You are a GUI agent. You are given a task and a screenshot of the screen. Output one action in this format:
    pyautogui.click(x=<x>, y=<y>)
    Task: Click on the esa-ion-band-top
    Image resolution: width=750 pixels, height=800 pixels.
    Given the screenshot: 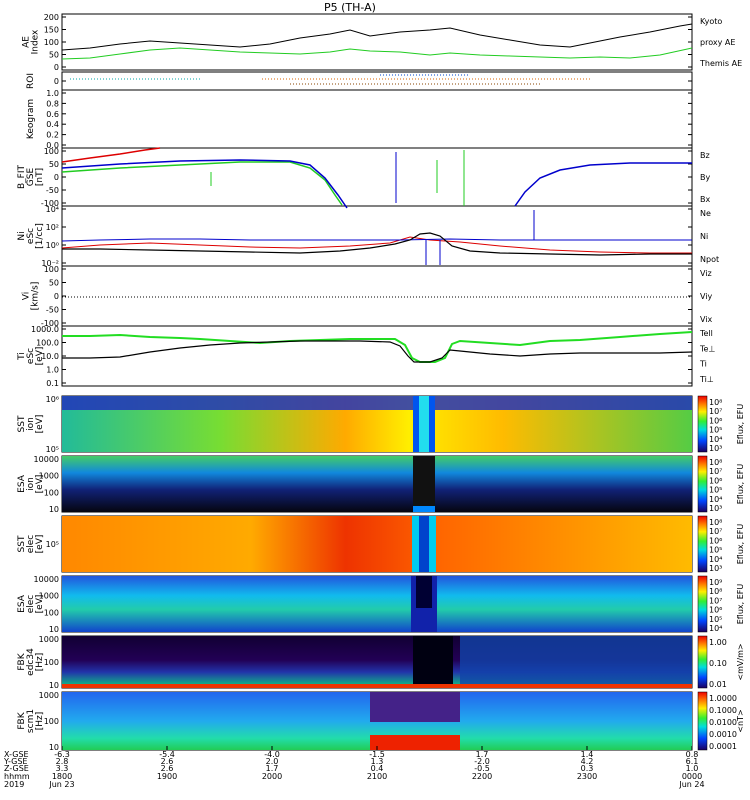 What is the action you would take?
    pyautogui.click(x=424, y=509)
    